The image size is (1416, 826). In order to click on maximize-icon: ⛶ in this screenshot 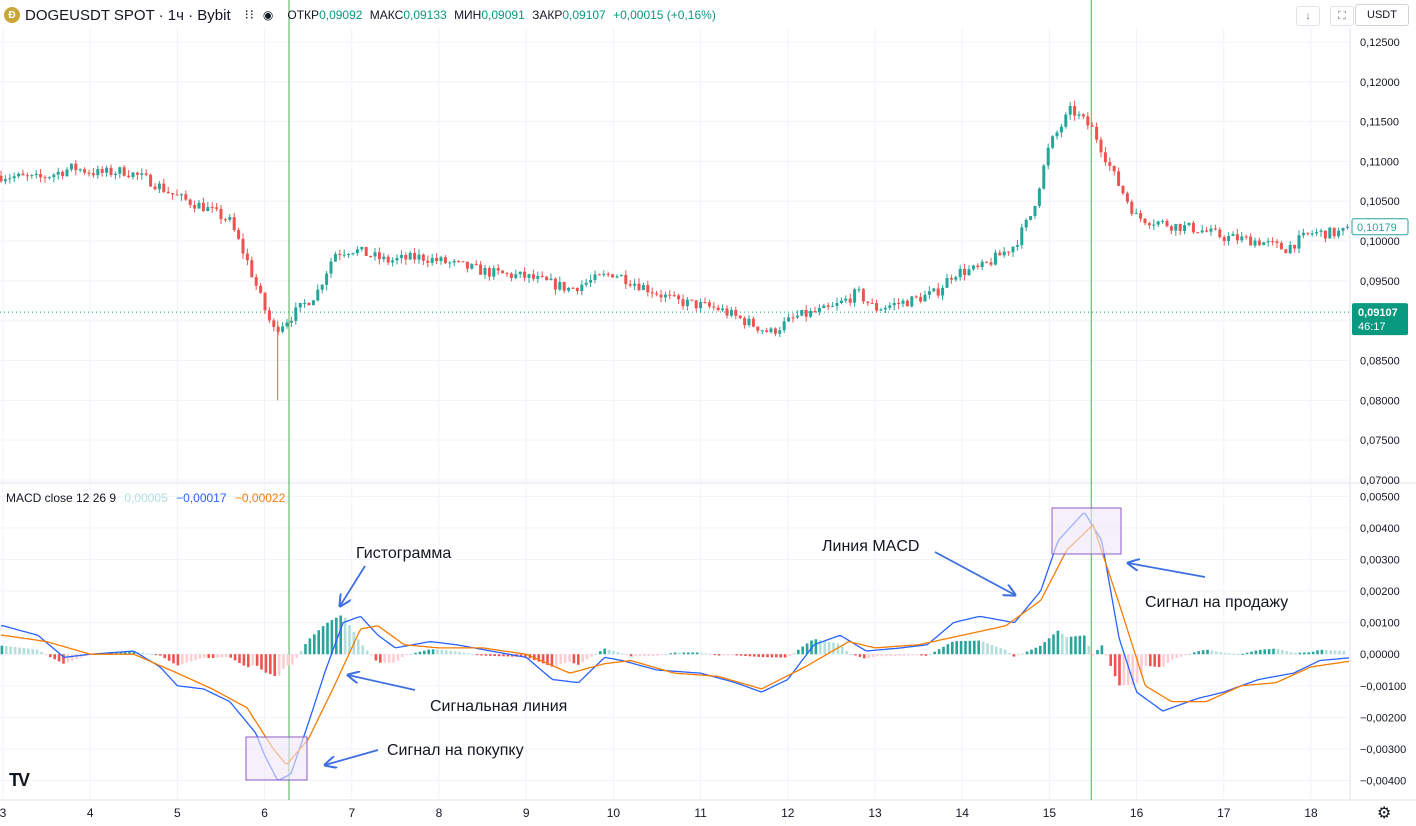, I will do `click(1342, 16)`.